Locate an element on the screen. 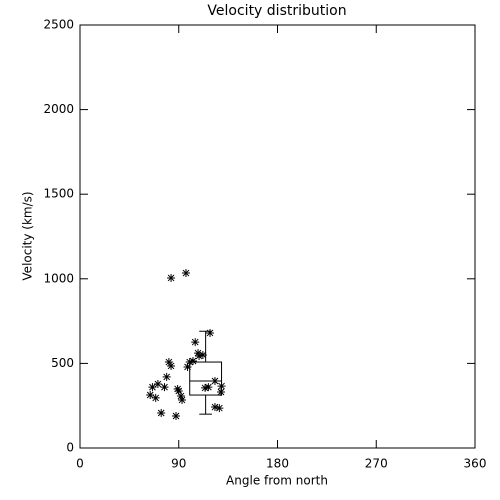 Image resolution: width=500 pixels, height=500 pixels. x-tick-label: 270 is located at coordinates (376, 464).